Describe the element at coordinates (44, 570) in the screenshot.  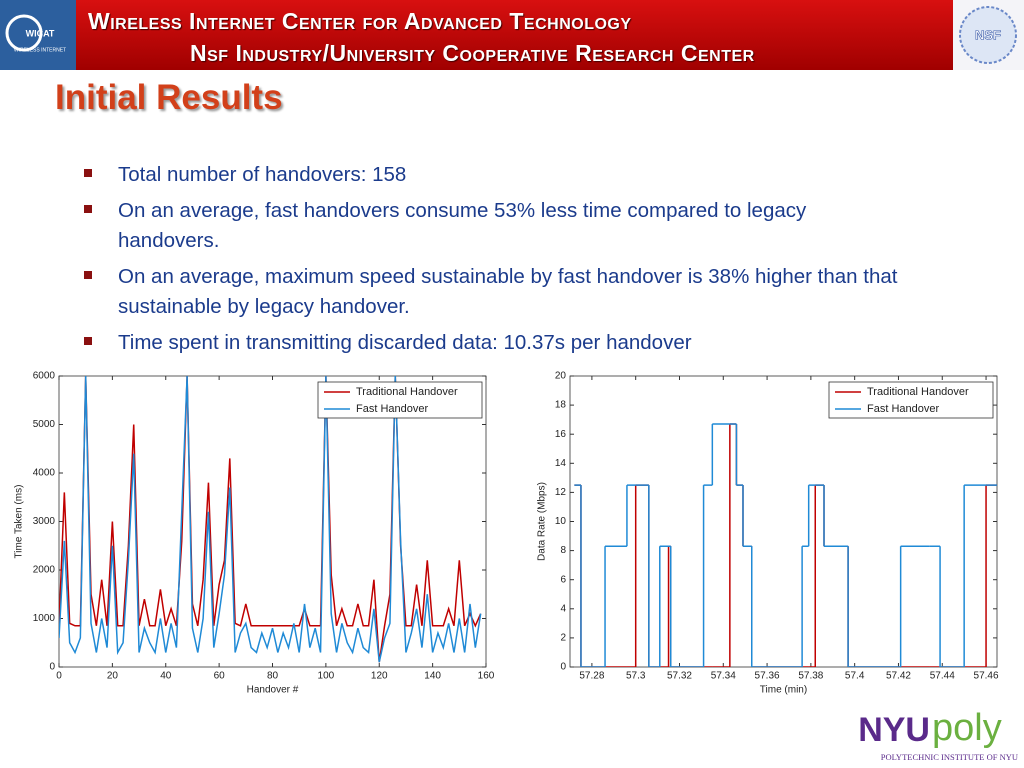
I see `y-tick-label: 2000` at that location.